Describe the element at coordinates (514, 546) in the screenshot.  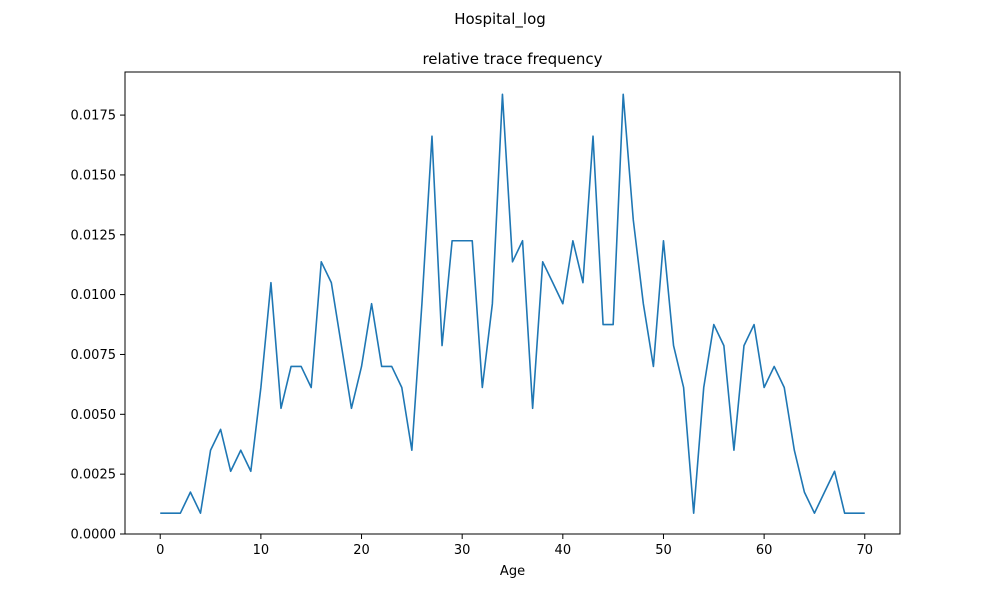
I see `x-axis: 0 10 20 30 40 50 60 70` at that location.